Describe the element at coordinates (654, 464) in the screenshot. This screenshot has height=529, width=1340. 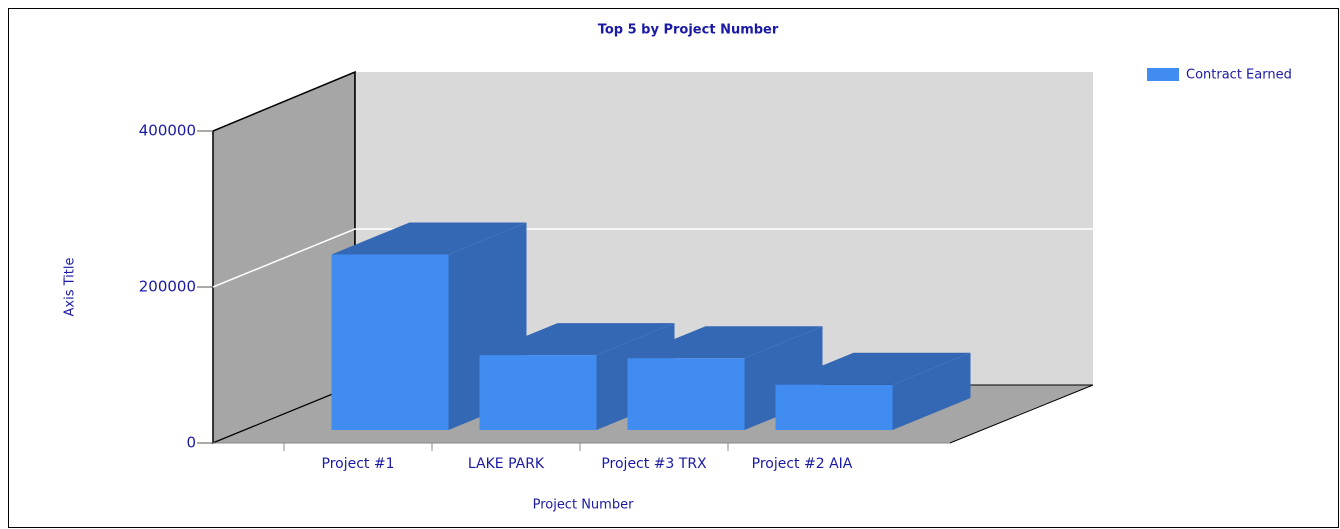
I see `x-tick-label: Project #3 TRX` at that location.